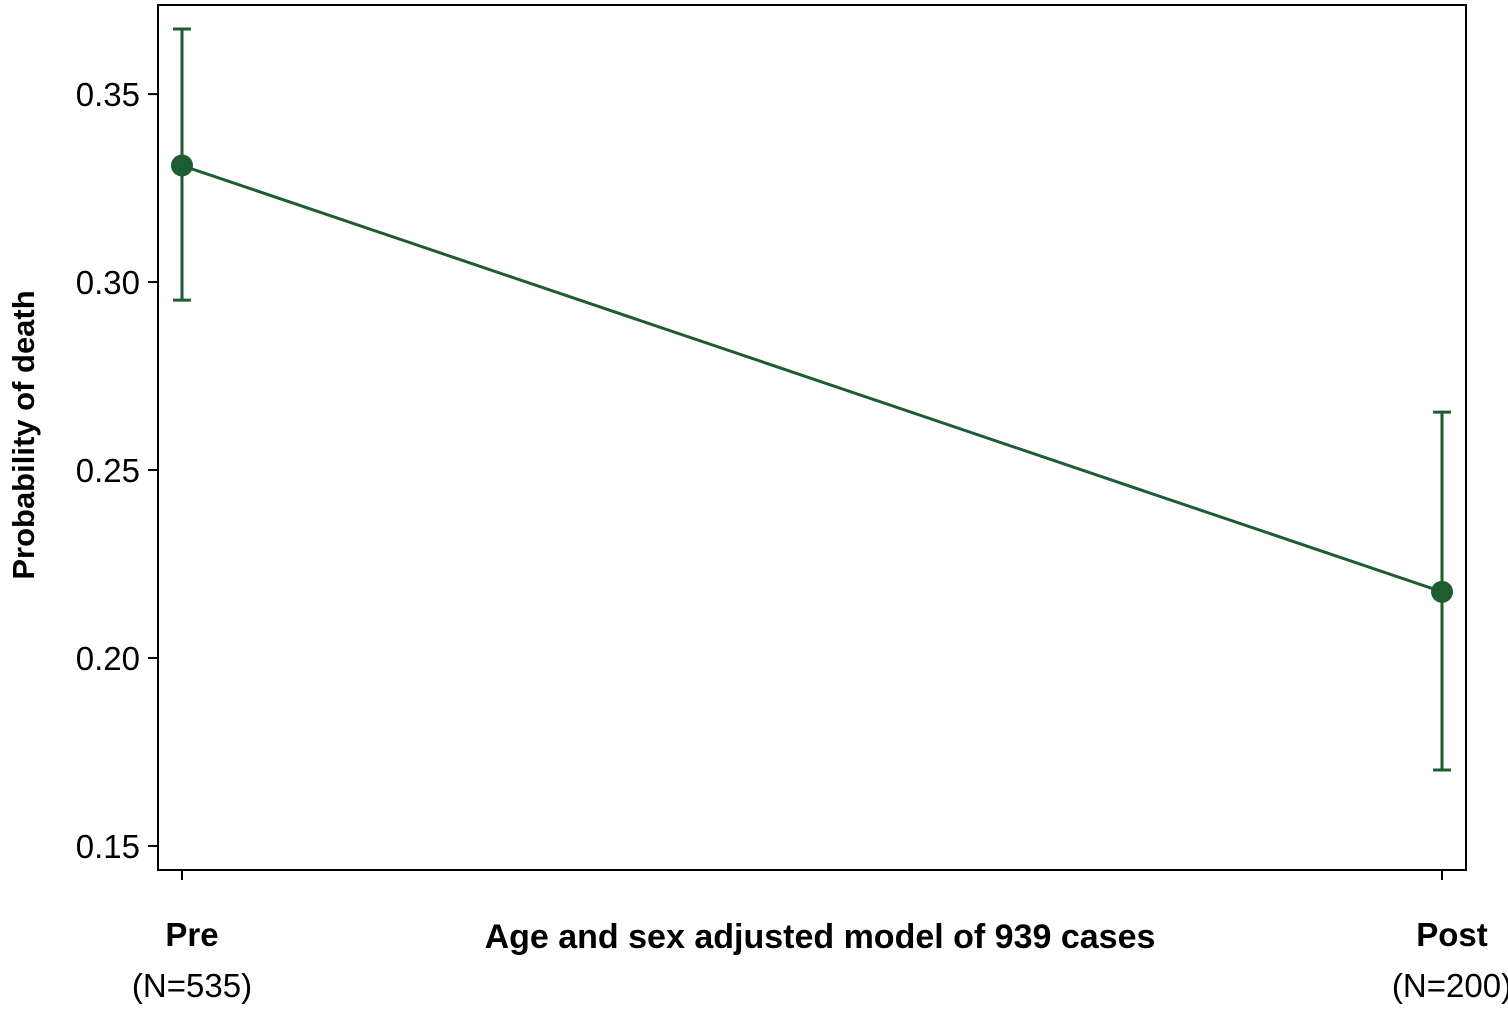 This screenshot has width=1508, height=1011. Describe the element at coordinates (1450, 985) in the screenshot. I see `x-tick-note: (N=200)` at that location.